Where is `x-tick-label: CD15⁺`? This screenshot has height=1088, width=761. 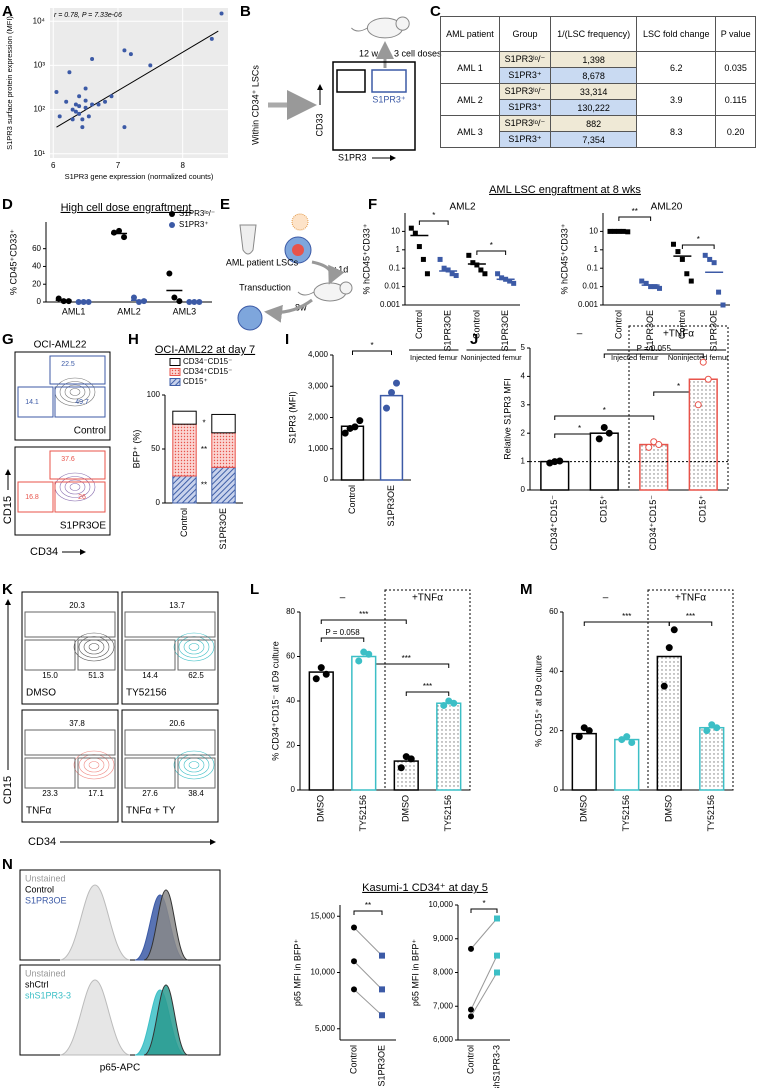 x-tick-label: CD15⁺ is located at coordinates (604, 509).